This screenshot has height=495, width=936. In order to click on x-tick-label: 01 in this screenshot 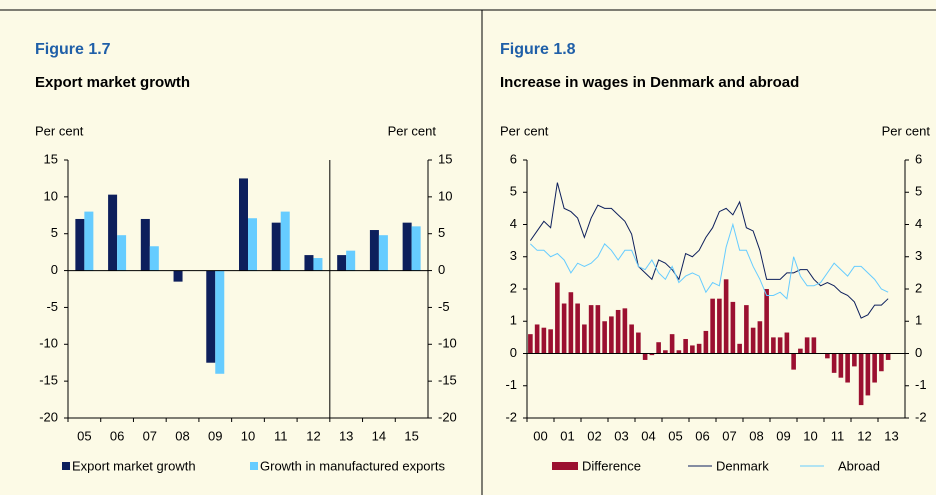, I will do `click(567, 435)`.